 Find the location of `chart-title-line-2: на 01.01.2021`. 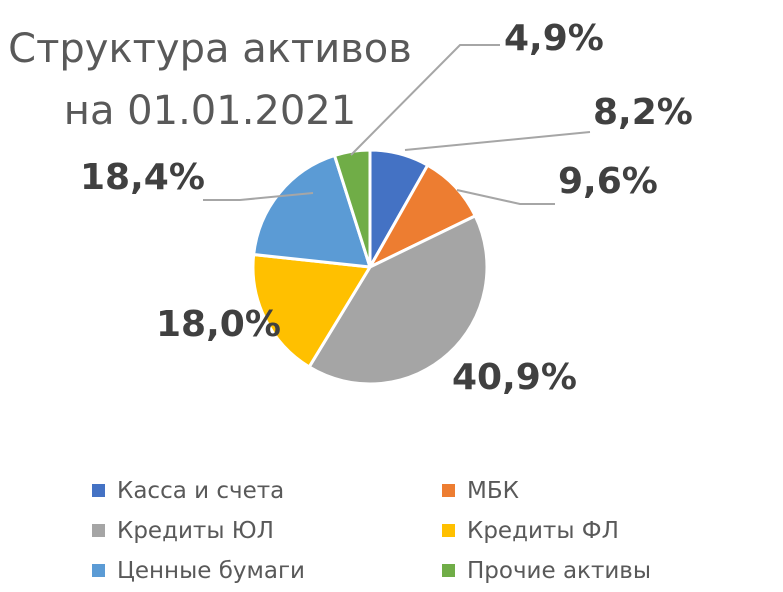

chart-title-line-2: на 01.01.2021 is located at coordinates (210, 111).